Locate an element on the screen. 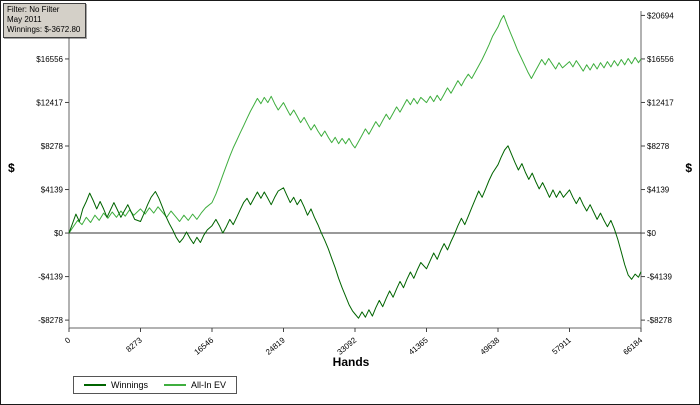 The height and width of the screenshot is (405, 700). x-tick-label: 57911 is located at coordinates (561, 345).